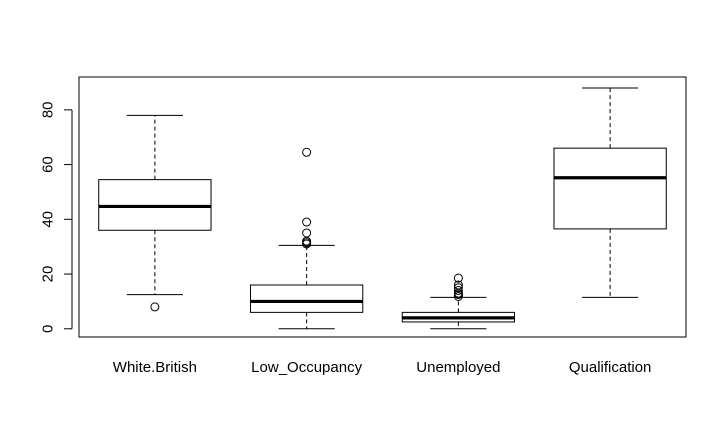  Describe the element at coordinates (48, 219) in the screenshot. I see `y-tick-label: 40` at that location.